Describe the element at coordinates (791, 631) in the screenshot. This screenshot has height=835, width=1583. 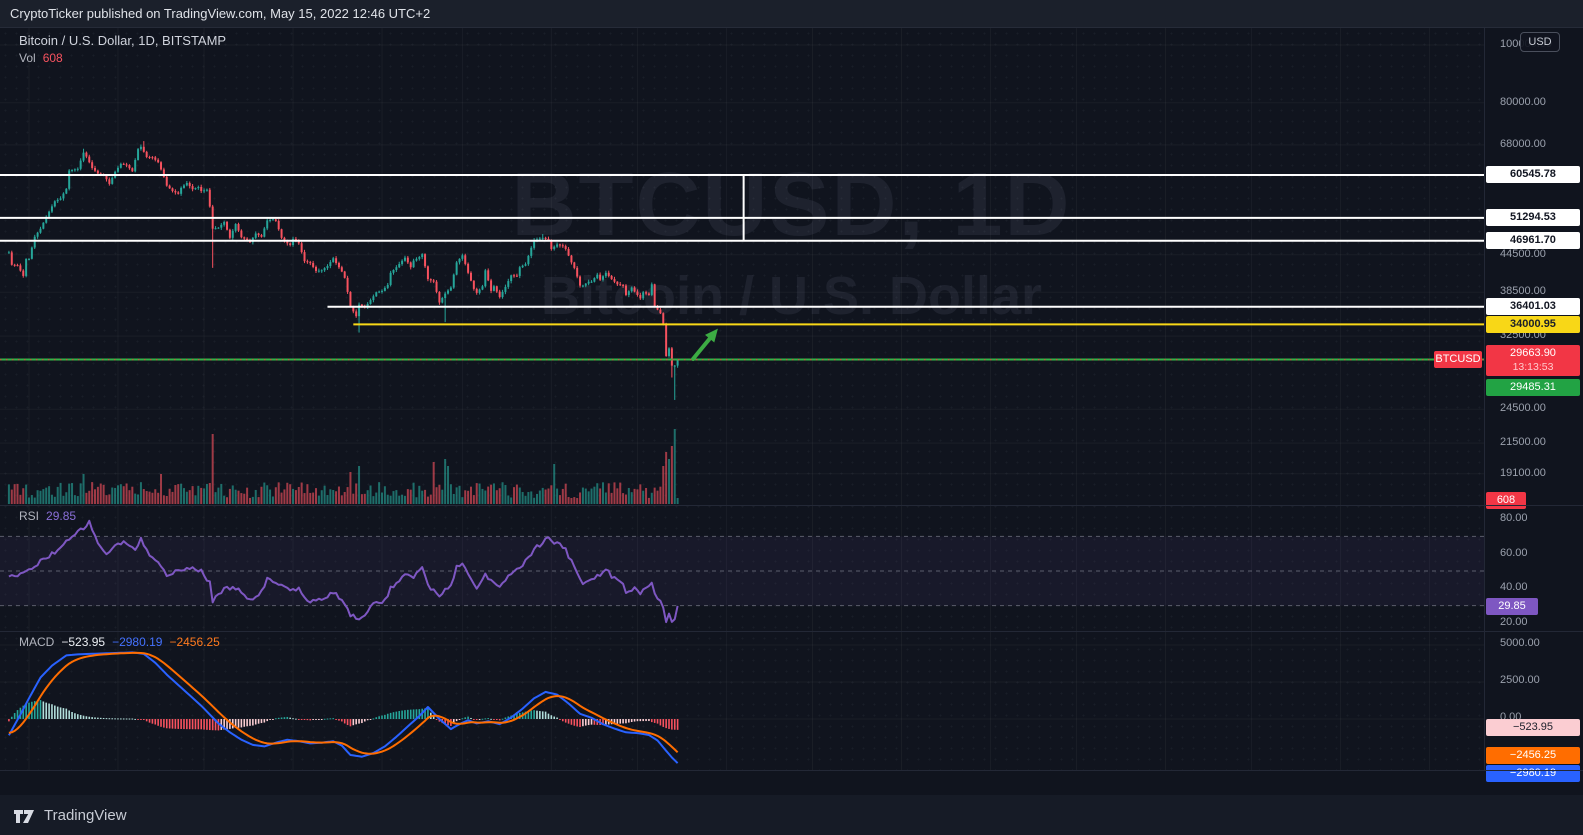
I see `pane-separator-macd` at that location.